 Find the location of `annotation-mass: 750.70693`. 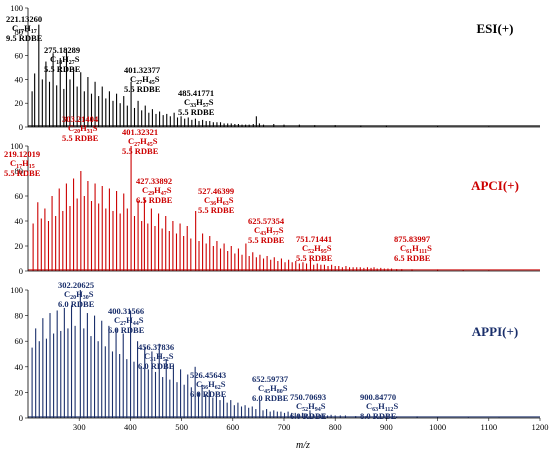

annotation-mass: 750.70693 is located at coordinates (308, 397).